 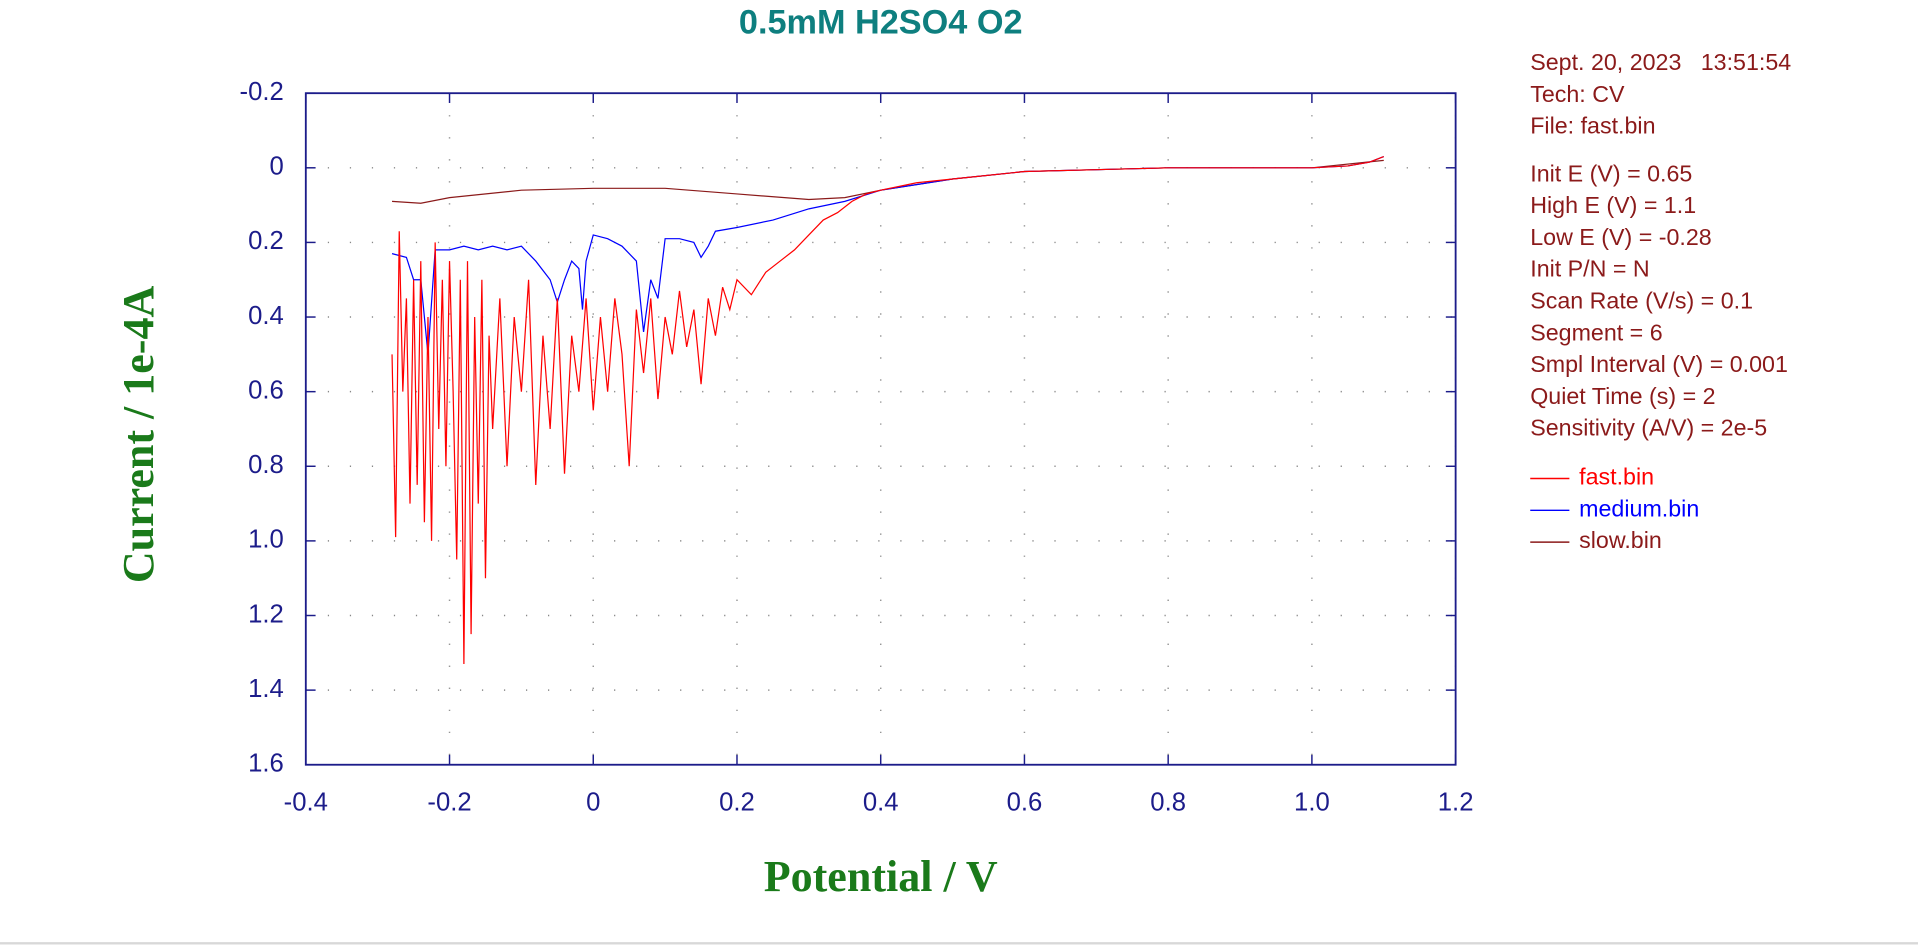 I want to click on legend-label: fast.bin, so click(x=1616, y=477).